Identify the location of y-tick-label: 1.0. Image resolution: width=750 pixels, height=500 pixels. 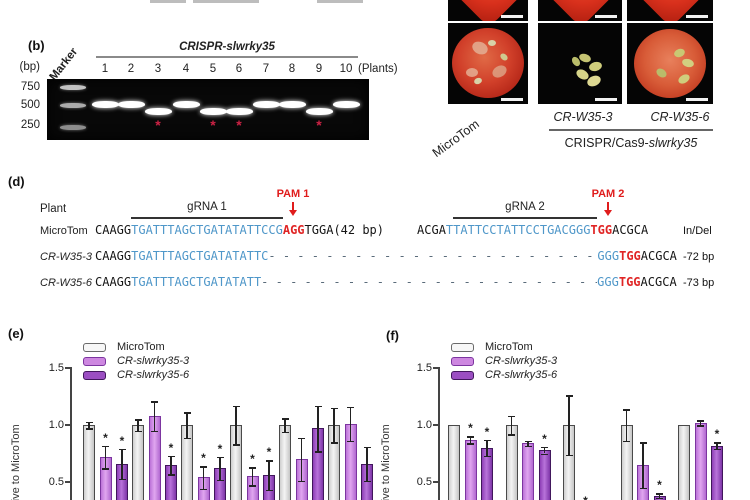
(424, 425).